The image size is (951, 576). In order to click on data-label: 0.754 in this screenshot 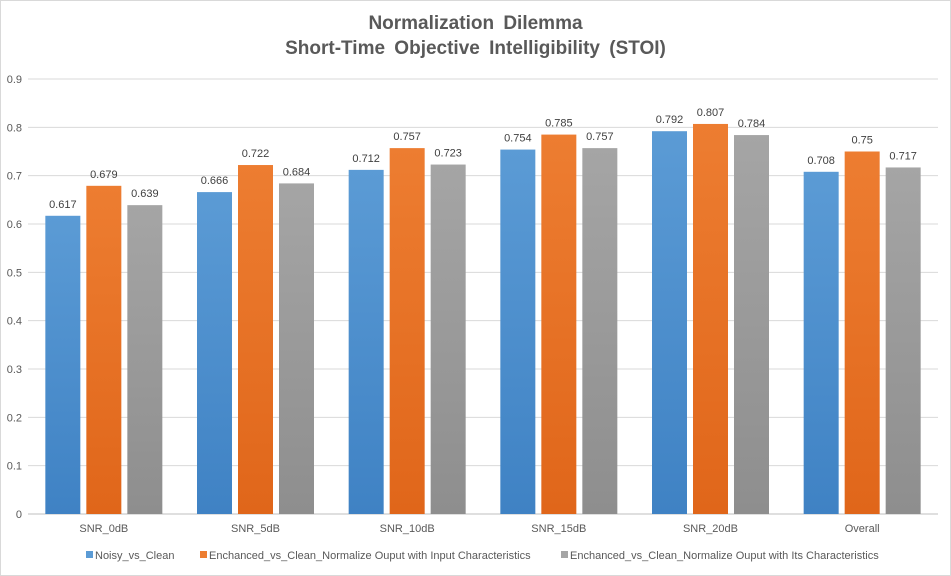, I will do `click(518, 139)`.